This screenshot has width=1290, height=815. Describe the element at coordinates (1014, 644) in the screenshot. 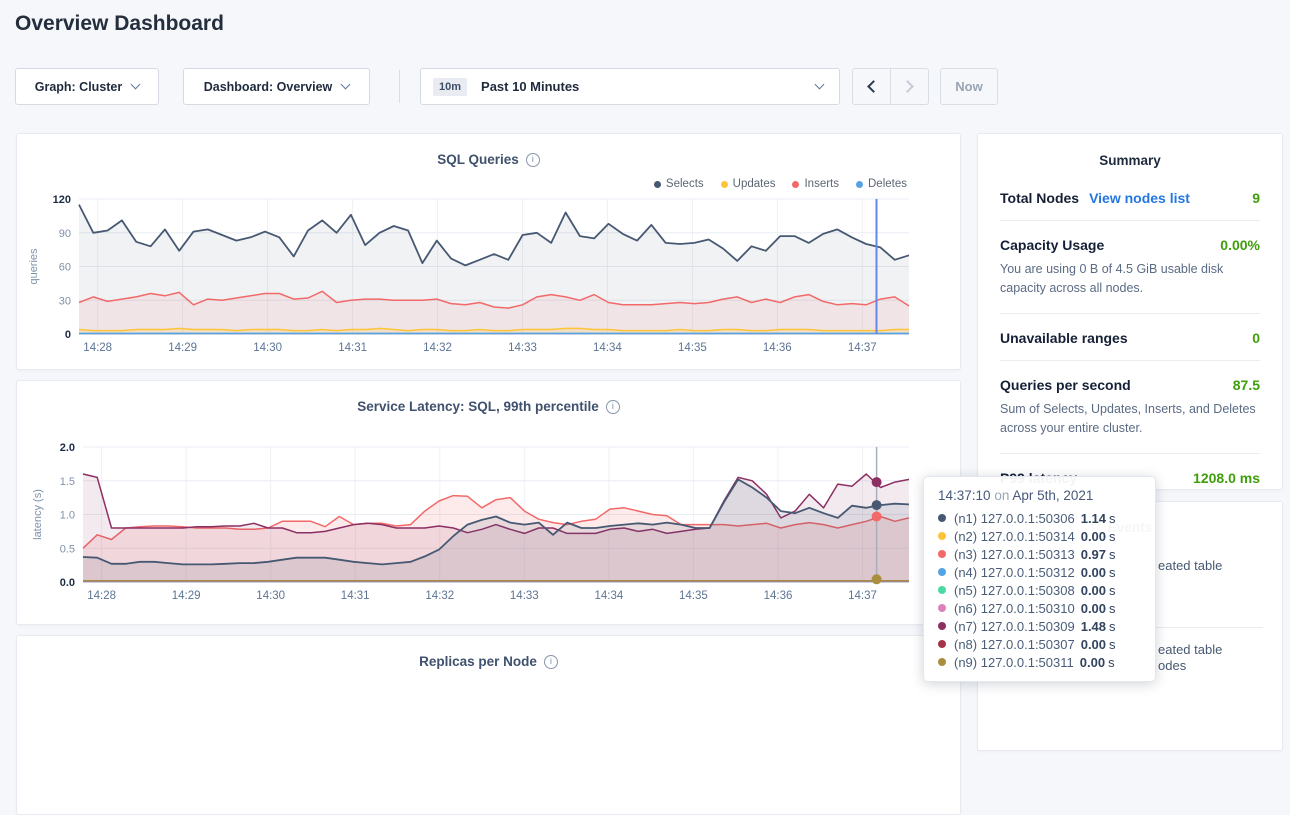

I see `tooltip-node-label: (n8) 127.0.0.1:50307` at that location.